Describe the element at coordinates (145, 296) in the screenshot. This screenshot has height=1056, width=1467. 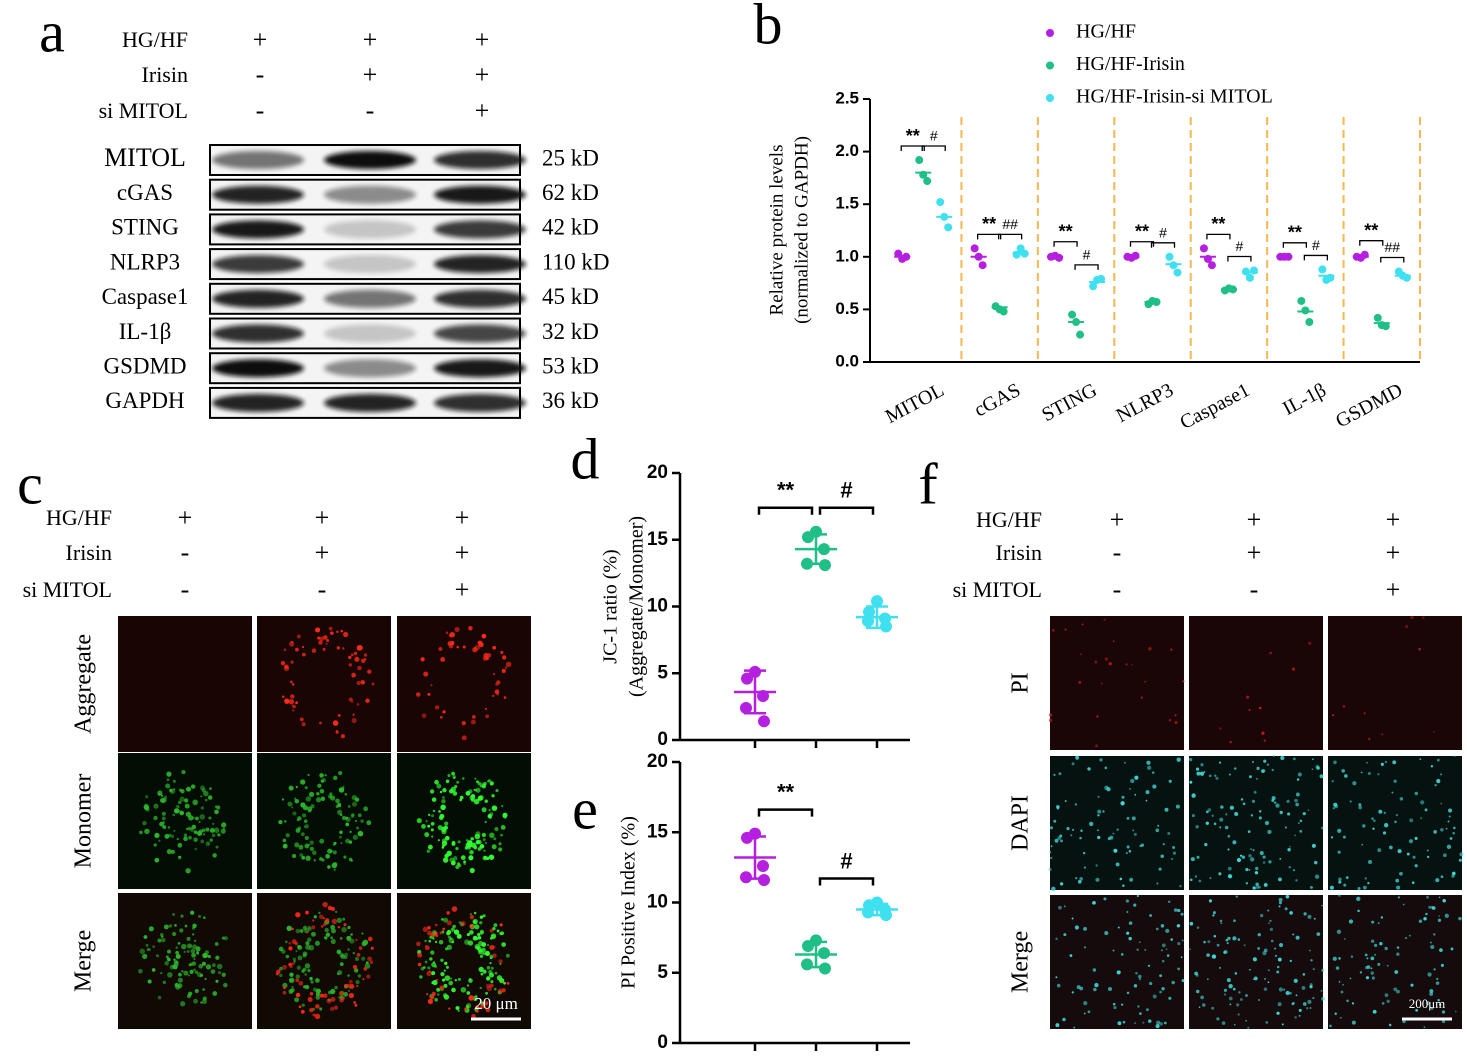
I see `protein-name: Caspase1` at that location.